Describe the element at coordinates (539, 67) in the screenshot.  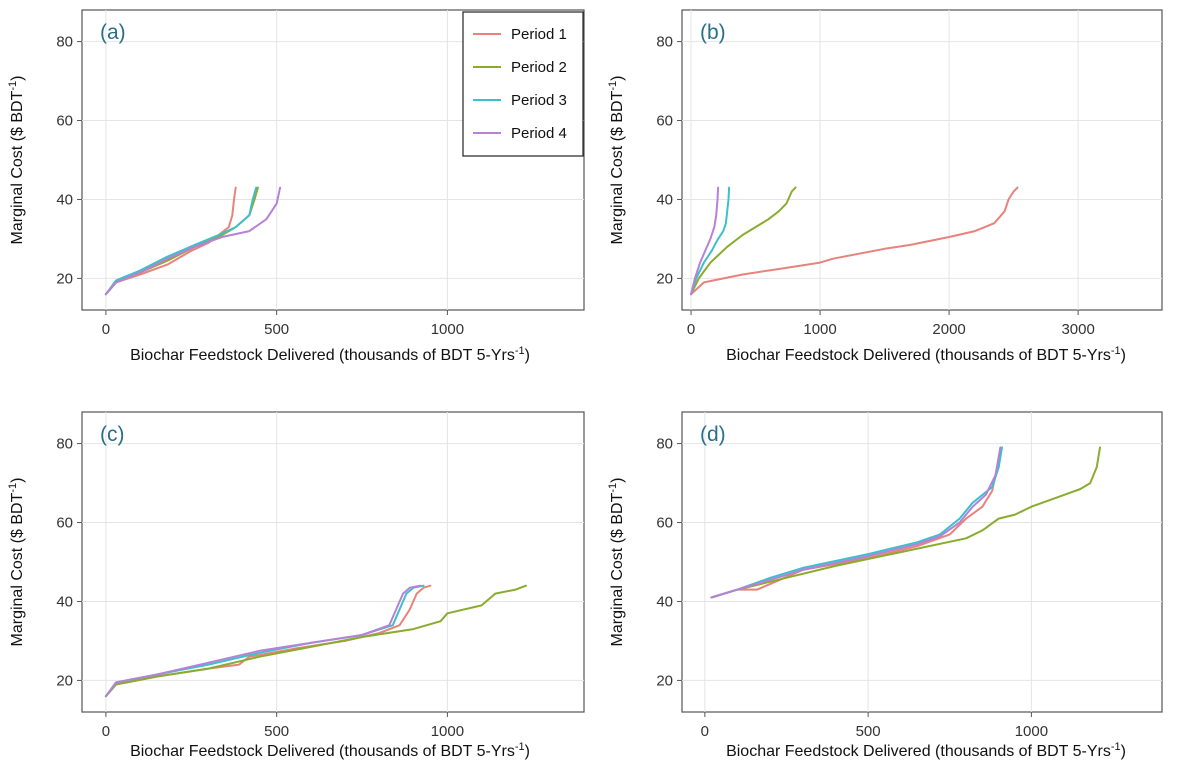
I see `legend-entry: Period 2` at that location.